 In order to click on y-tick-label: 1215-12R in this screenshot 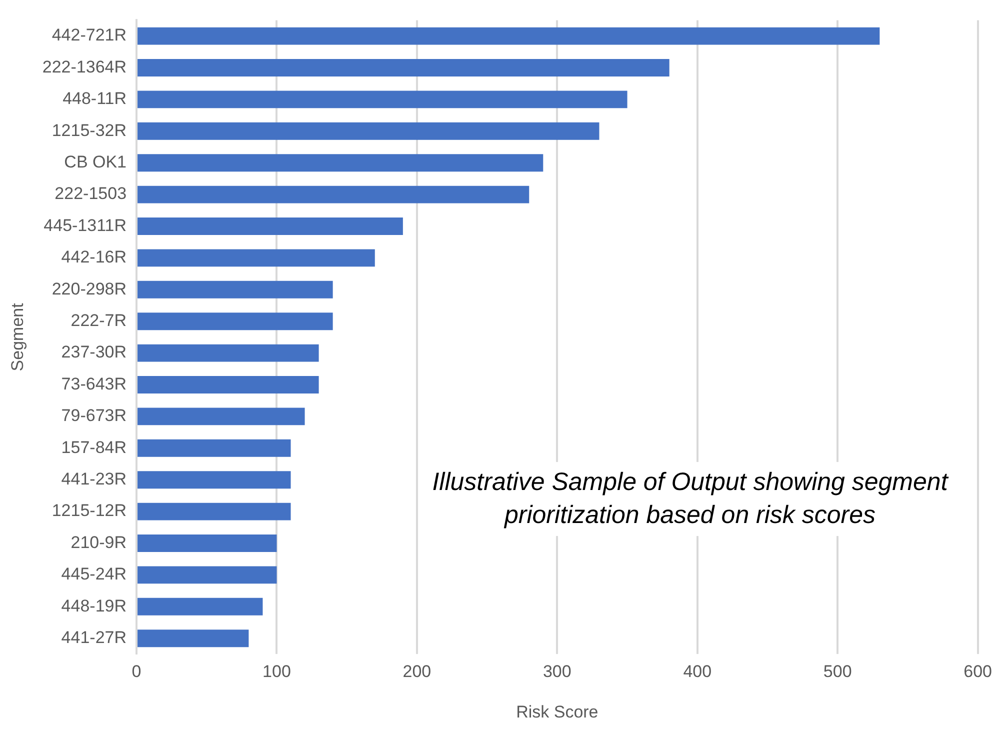, I will do `click(89, 510)`.